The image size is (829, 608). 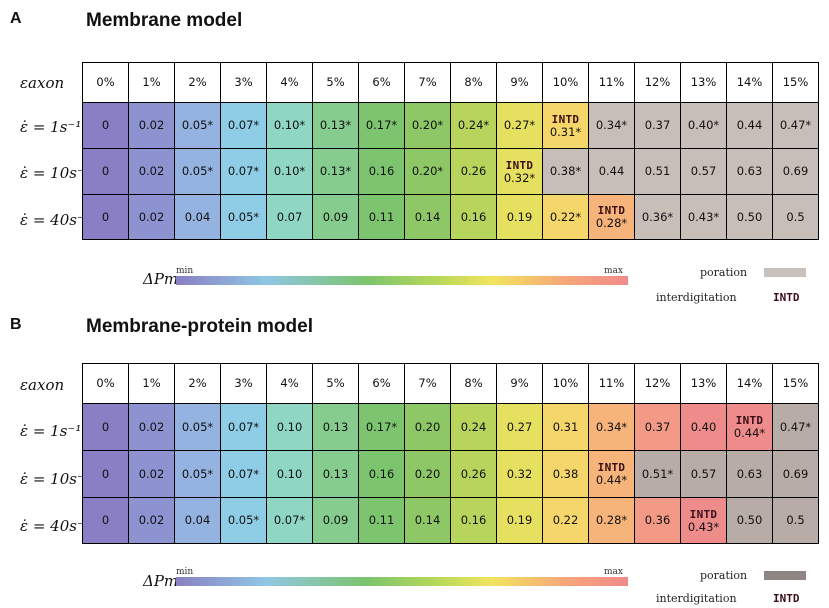 I want to click on panel-a-data-cell: 0.05*, so click(x=197, y=125).